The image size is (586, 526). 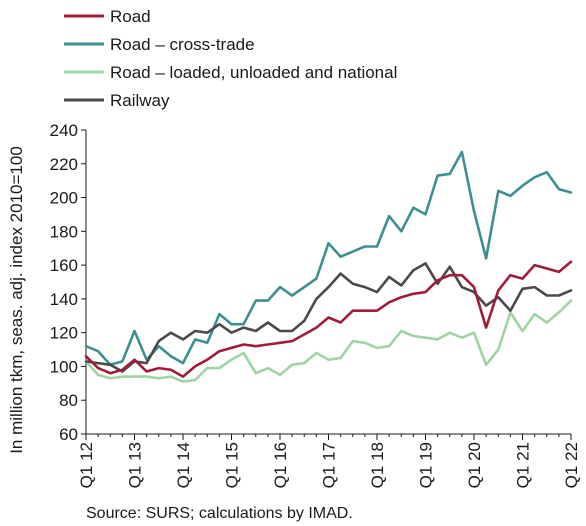 I want to click on x-tick-label: Q1 22, so click(x=571, y=465).